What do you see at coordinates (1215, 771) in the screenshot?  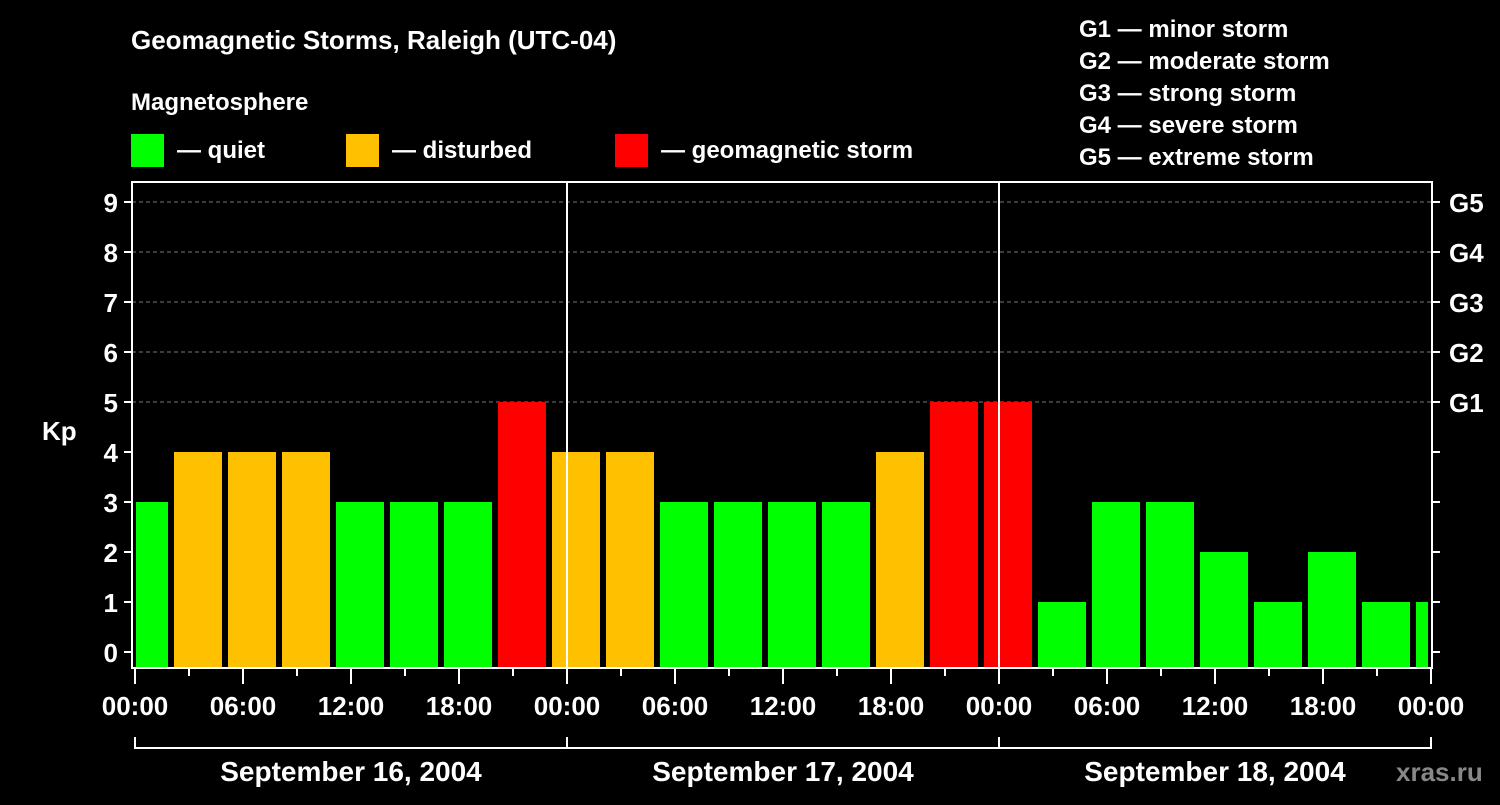 I see `date-label: September 18, 2004` at bounding box center [1215, 771].